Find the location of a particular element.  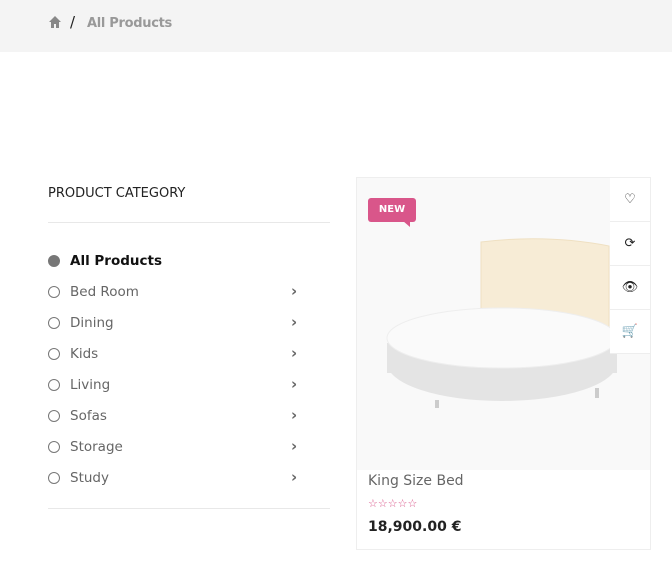

category-item: Study › is located at coordinates (178, 478).